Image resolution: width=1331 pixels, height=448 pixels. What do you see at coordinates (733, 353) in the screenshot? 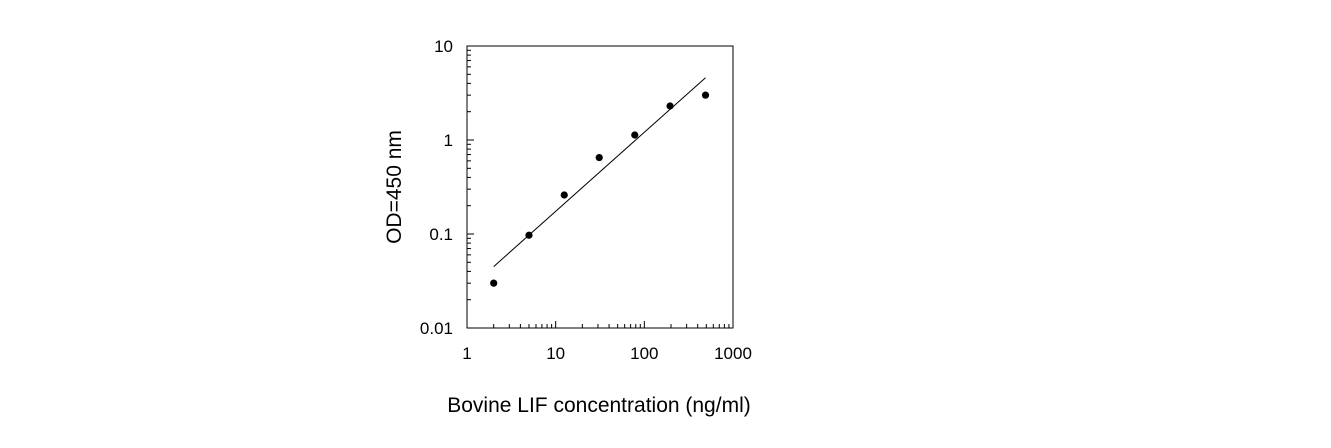
I see `x-tick-label: 1000` at bounding box center [733, 353].